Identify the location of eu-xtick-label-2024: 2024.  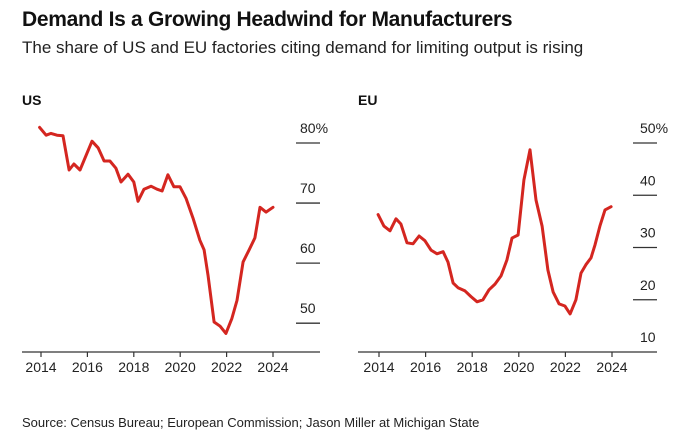
(611, 367).